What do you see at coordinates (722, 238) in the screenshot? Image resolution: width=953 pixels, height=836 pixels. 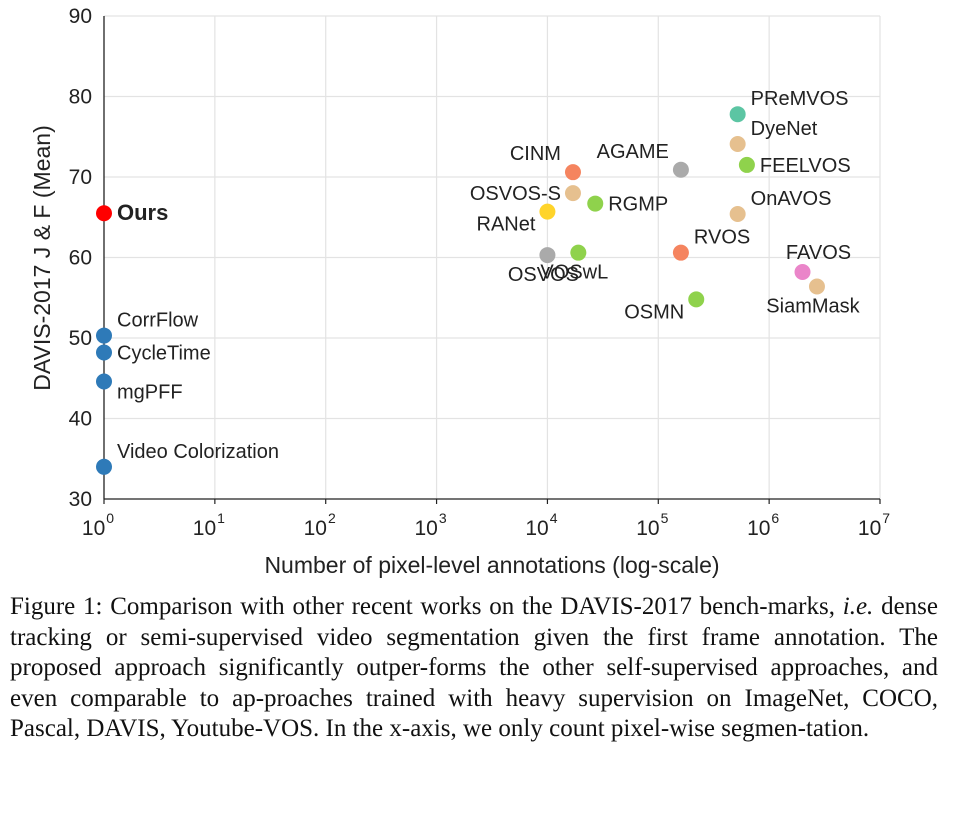 I see `point-label-rvos: RVOS` at bounding box center [722, 238].